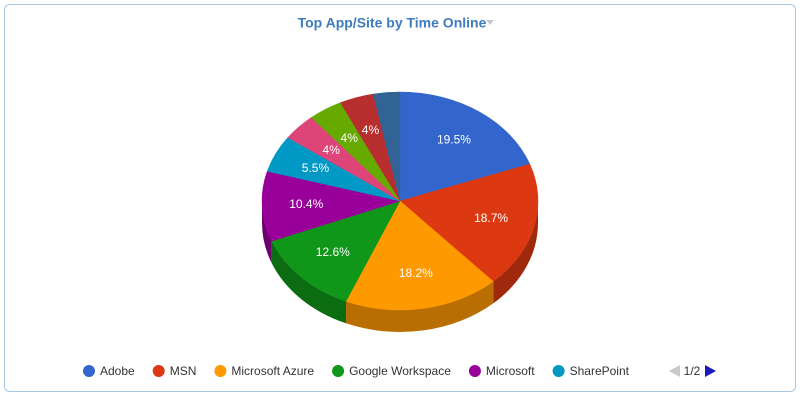 The image size is (800, 402). Describe the element at coordinates (392, 23) in the screenshot. I see `chart-title: Top App/Site by Time Online` at that location.